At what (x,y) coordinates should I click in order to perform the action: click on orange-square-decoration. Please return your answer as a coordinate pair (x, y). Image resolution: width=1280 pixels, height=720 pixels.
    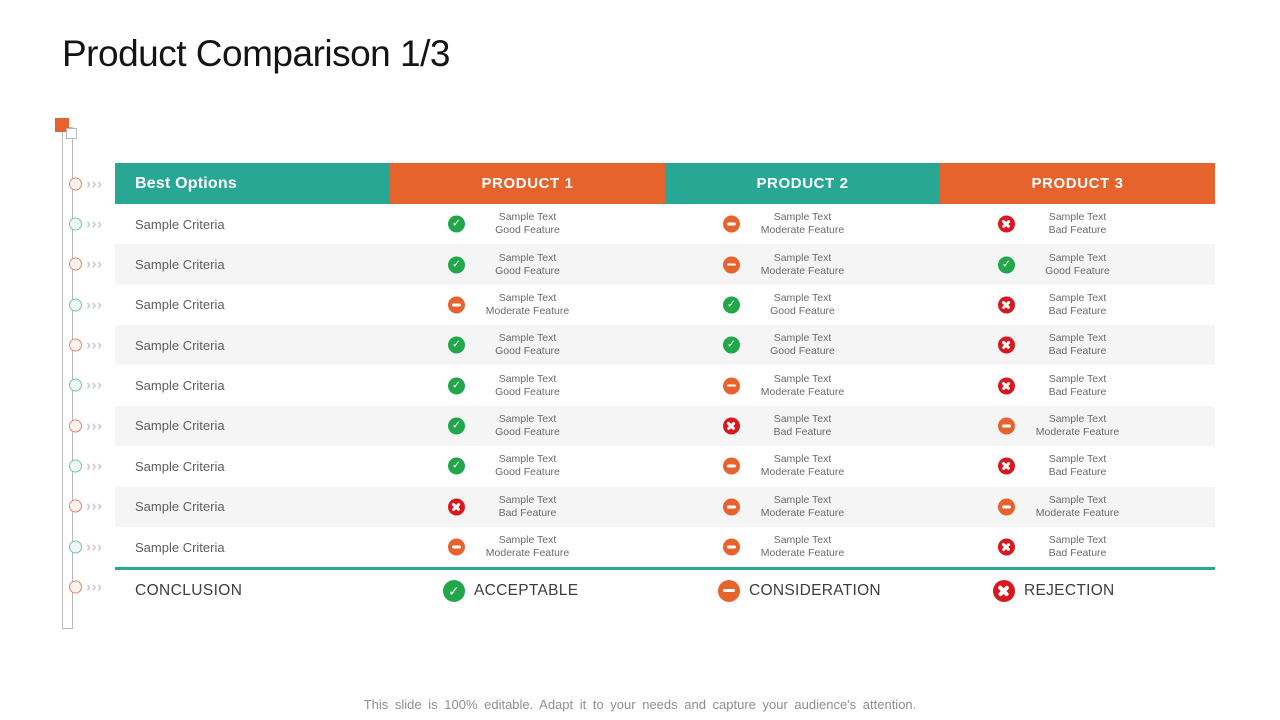
    Looking at the image, I should click on (62, 125).